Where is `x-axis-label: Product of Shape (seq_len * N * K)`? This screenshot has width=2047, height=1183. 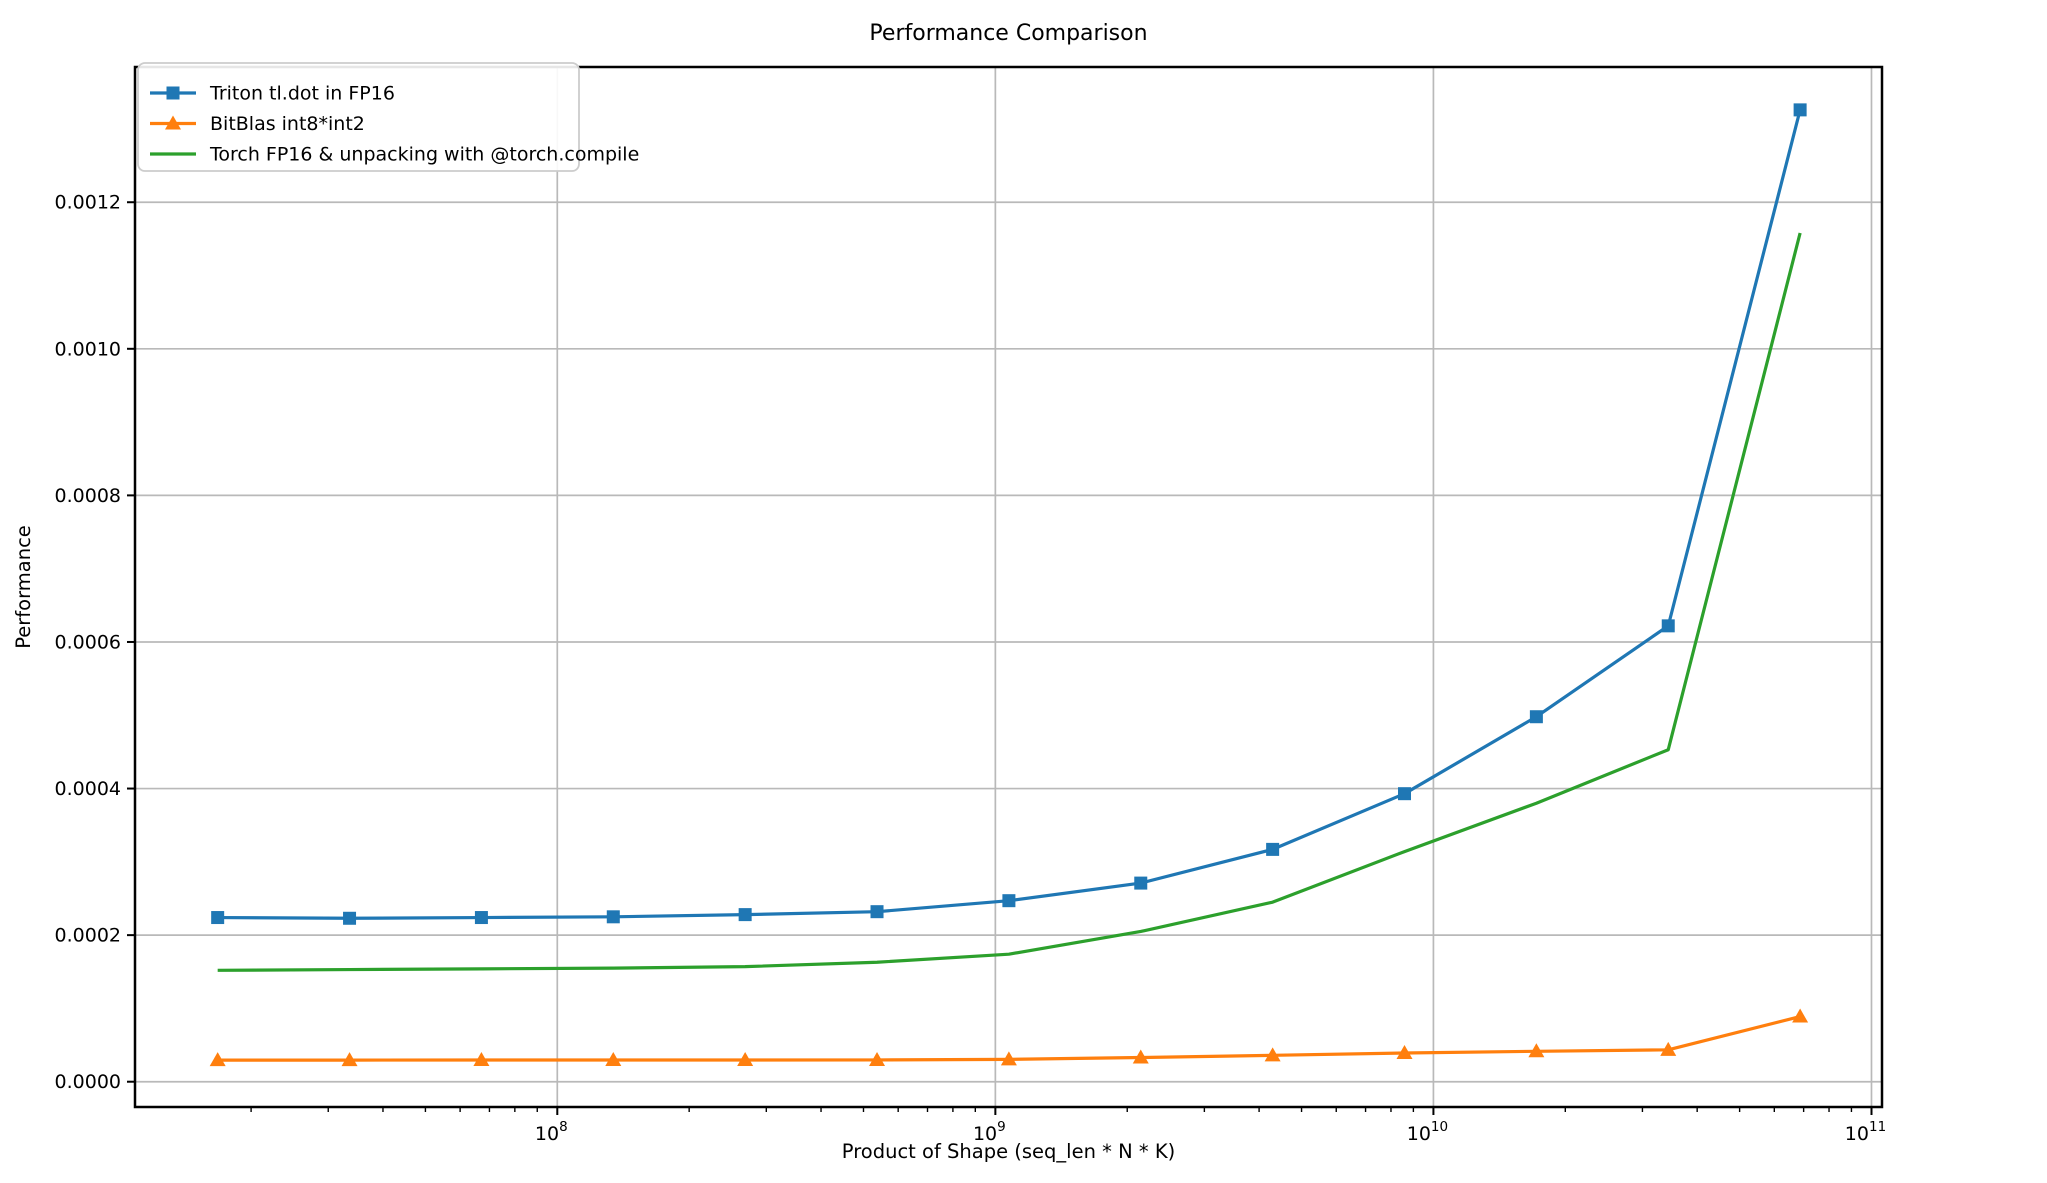 x-axis-label: Product of Shape (seq_len * N * K) is located at coordinates (1008, 1151).